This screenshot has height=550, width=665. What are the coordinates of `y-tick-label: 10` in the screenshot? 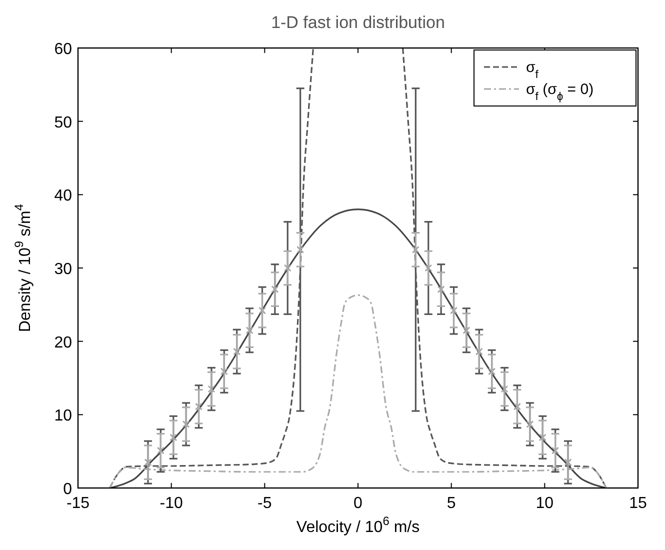 It's located at (63, 416).